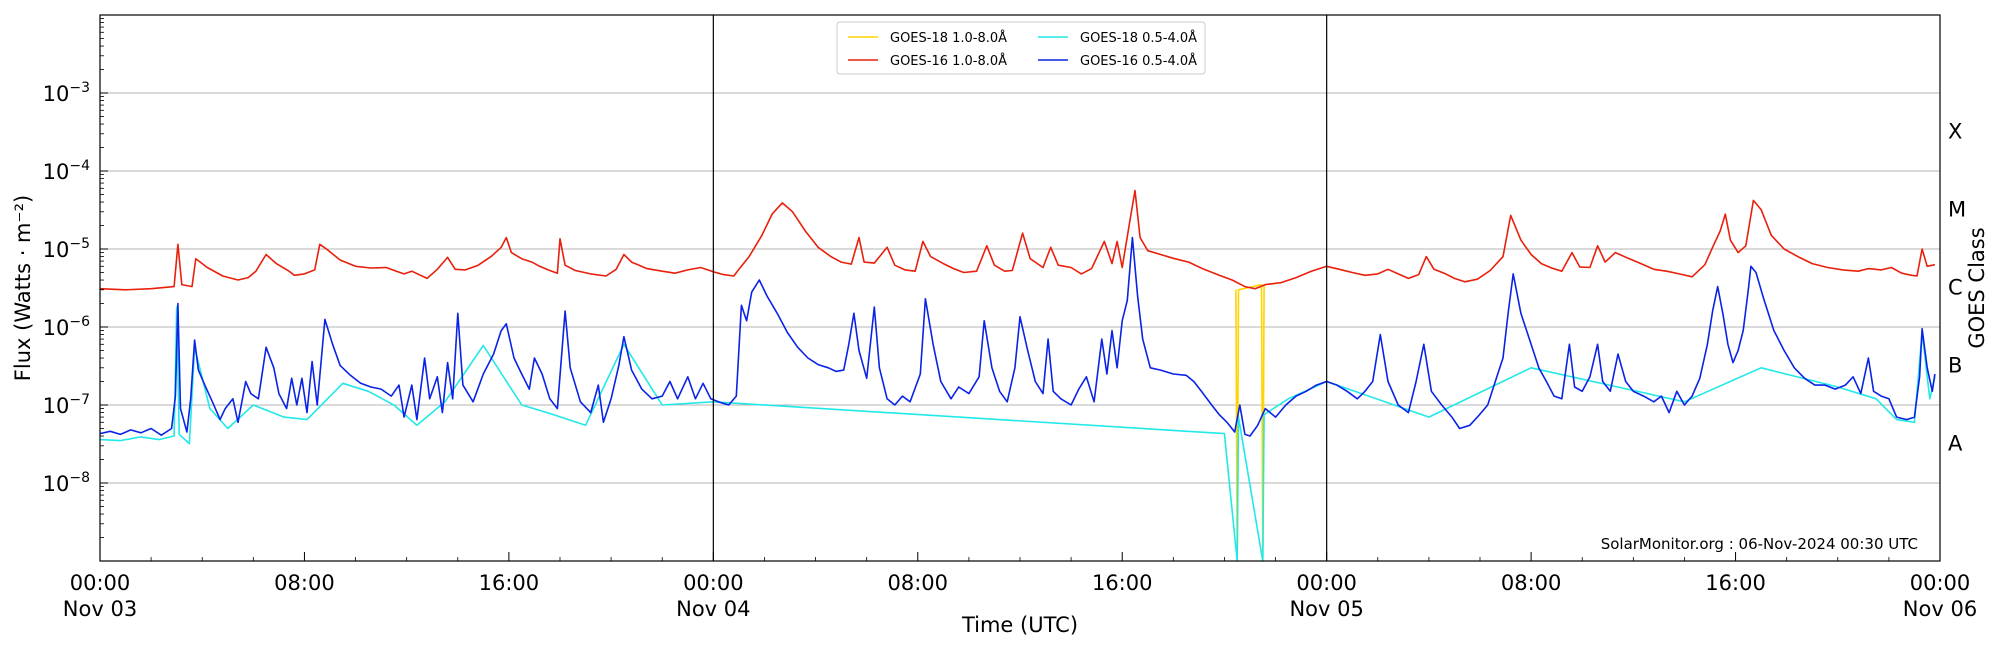 The width and height of the screenshot is (2000, 650). What do you see at coordinates (66, 249) in the screenshot?
I see `y-tick-label: 10⁻⁵` at bounding box center [66, 249].